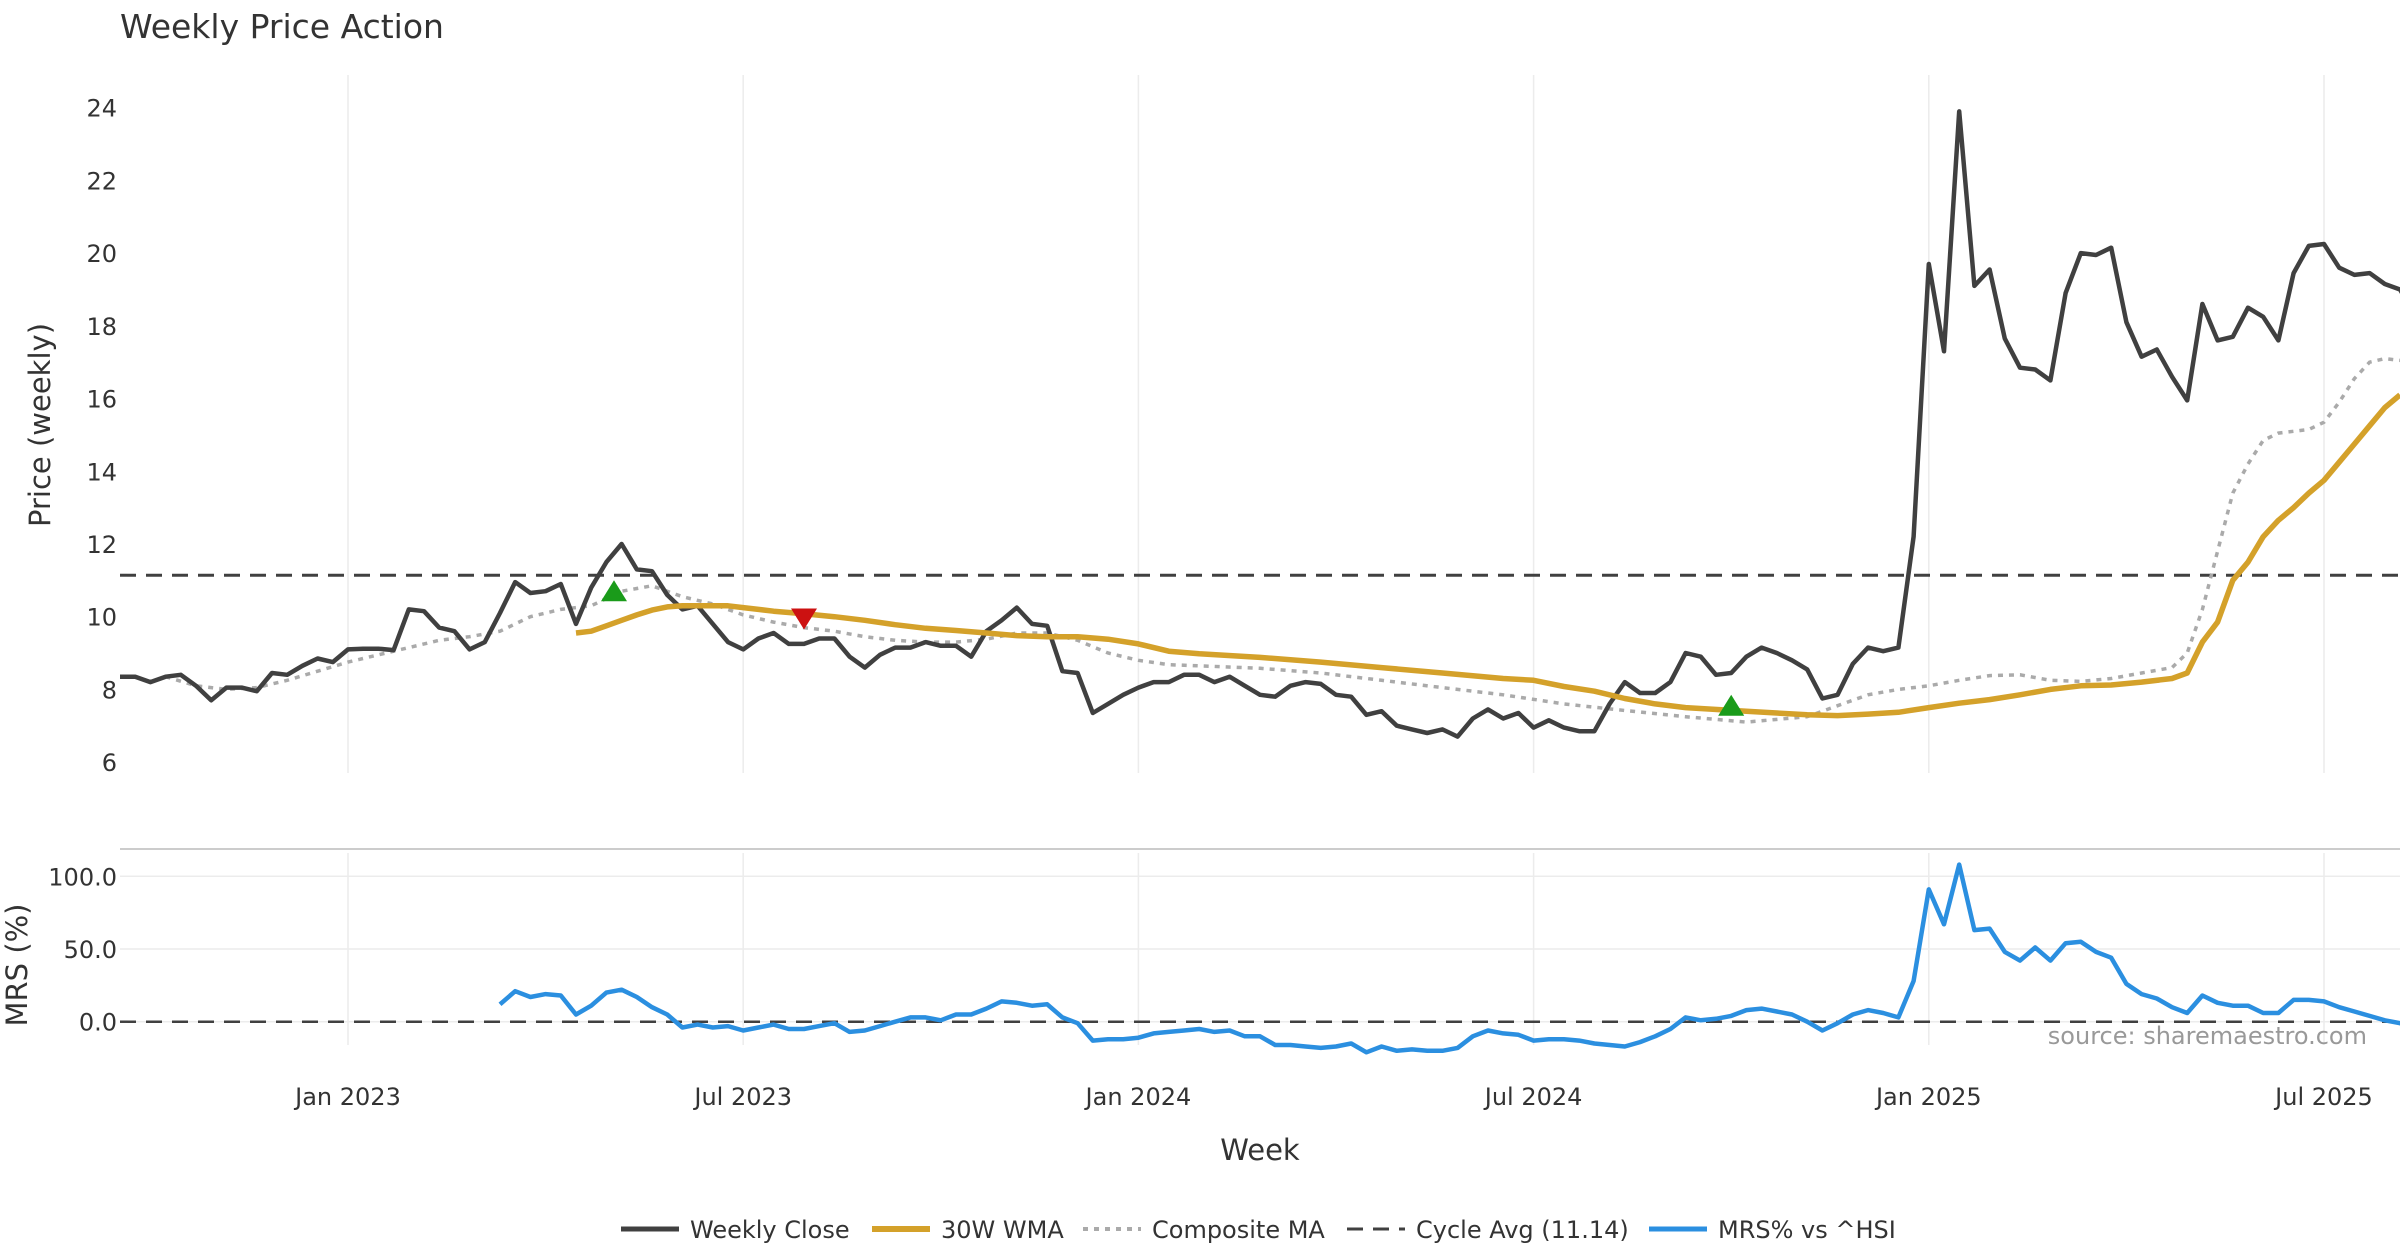 This screenshot has height=1260, width=2400. I want to click on legend-item: MRS% vs ^HSI, so click(1772, 1230).